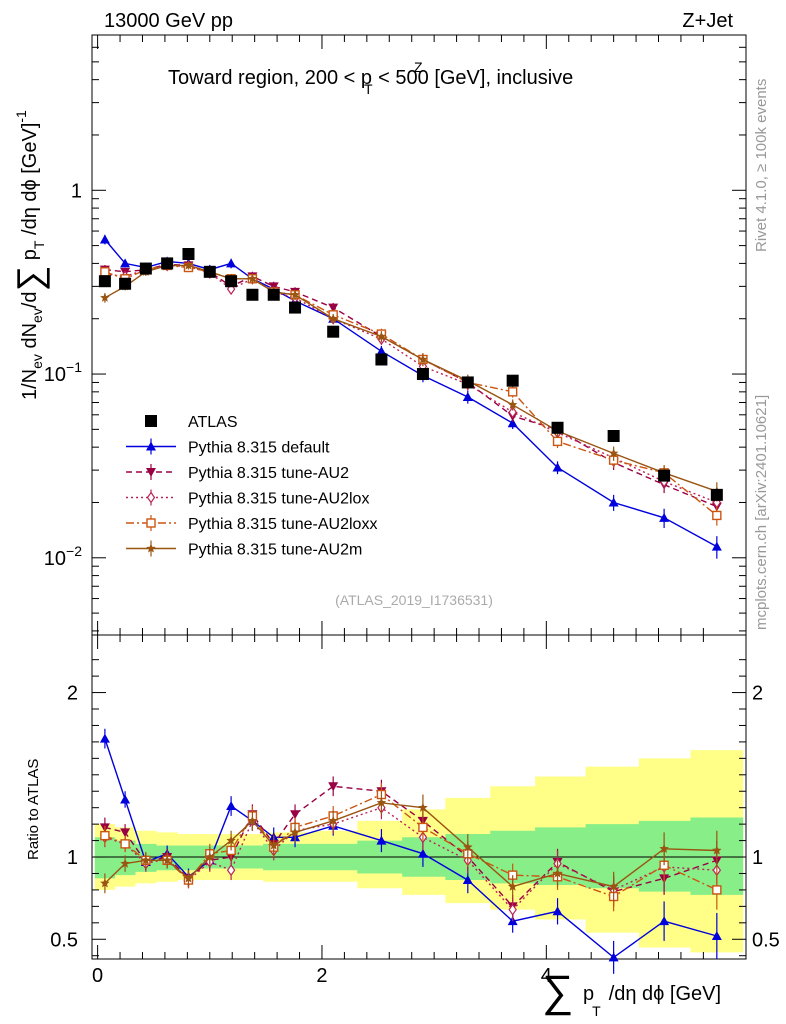  What do you see at coordinates (546, 976) in the screenshot?
I see `x-tick-label: 4` at bounding box center [546, 976].